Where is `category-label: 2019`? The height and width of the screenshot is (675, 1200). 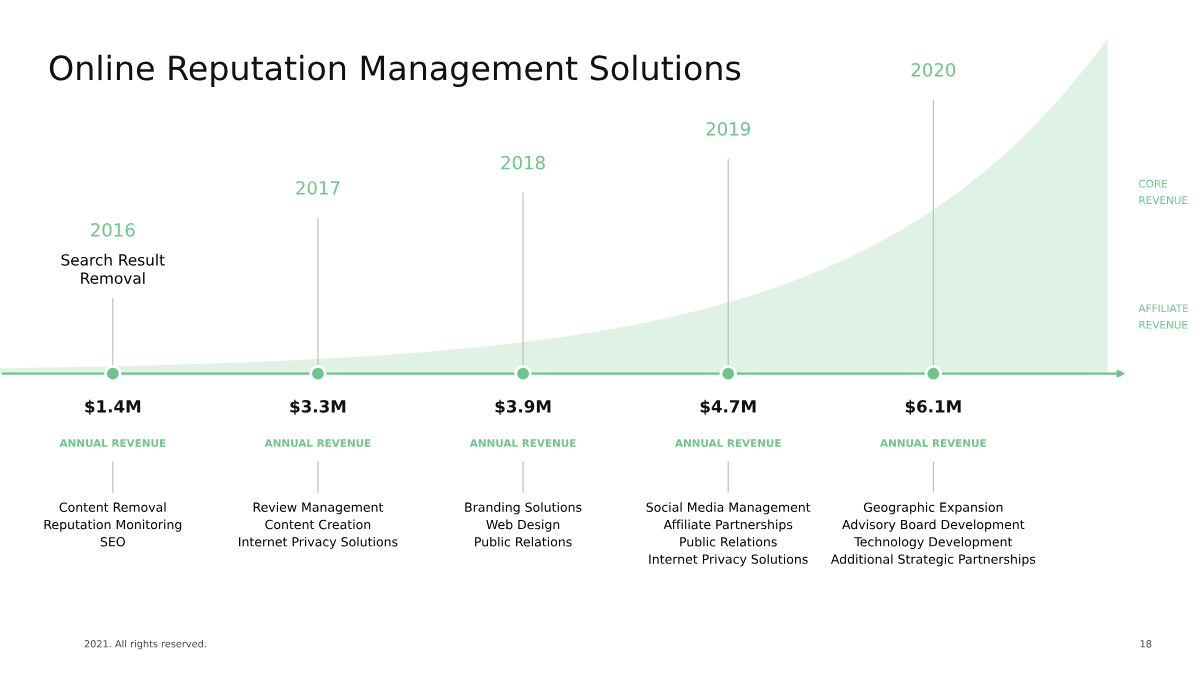
category-label: 2019 is located at coordinates (728, 129).